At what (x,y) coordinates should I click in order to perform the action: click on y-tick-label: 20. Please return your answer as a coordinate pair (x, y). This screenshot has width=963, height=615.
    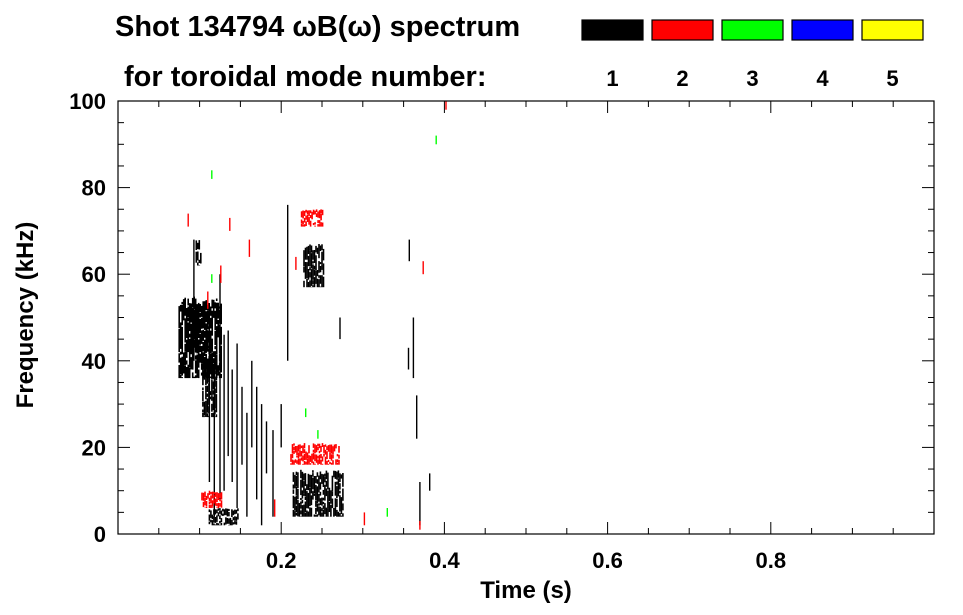
    Looking at the image, I should click on (94, 447).